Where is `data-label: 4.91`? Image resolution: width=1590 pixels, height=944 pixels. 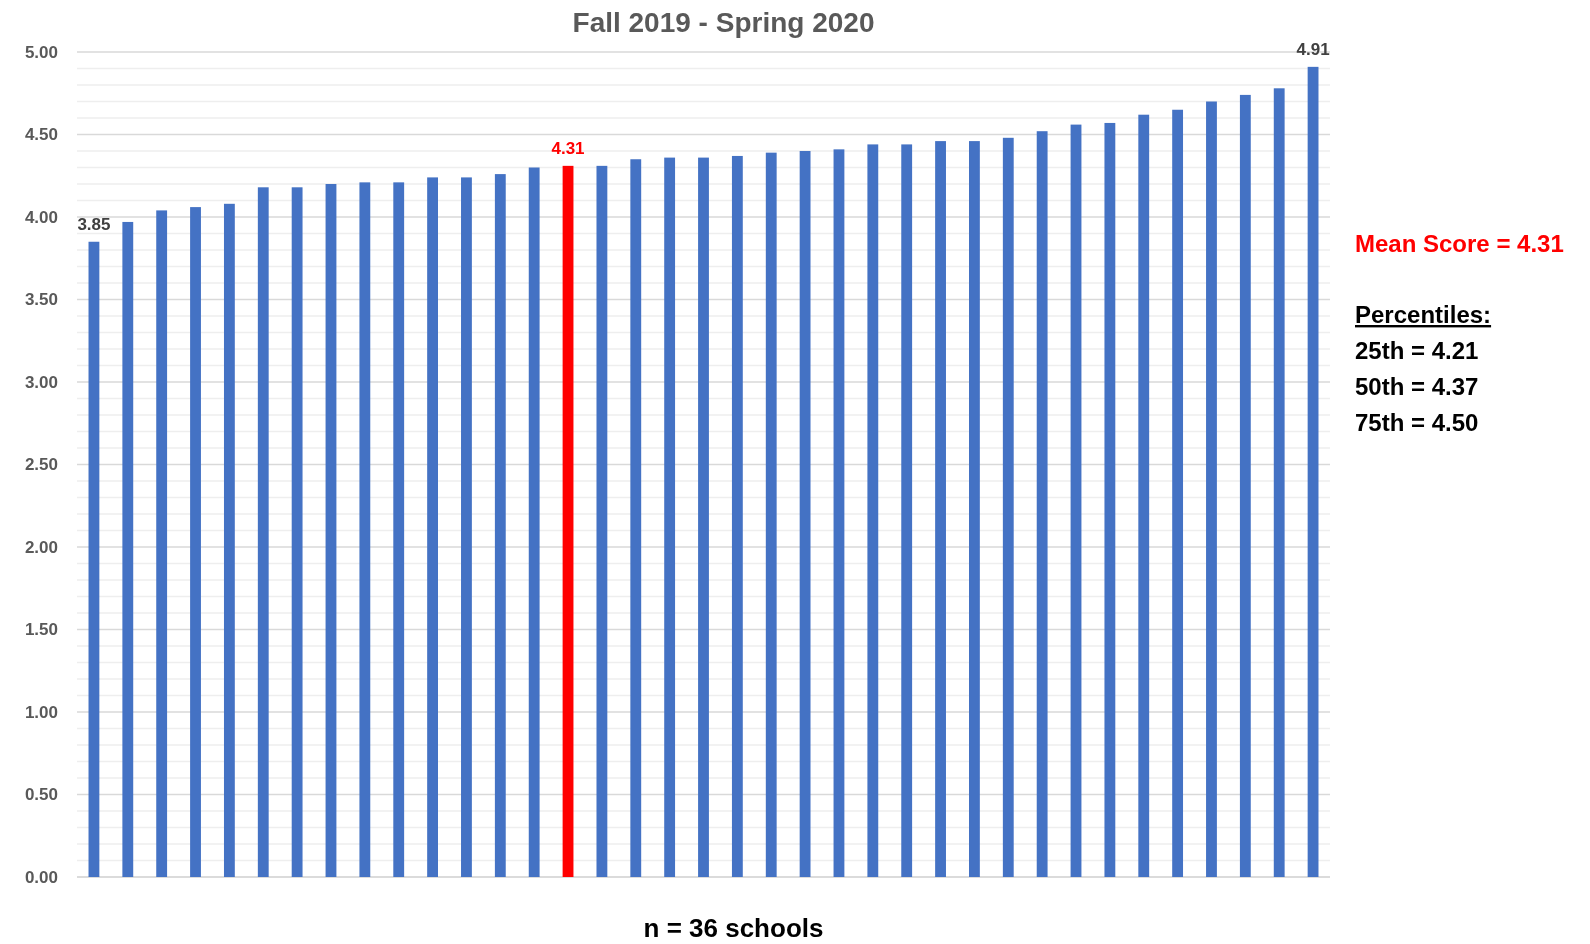 data-label: 4.91 is located at coordinates (1313, 49).